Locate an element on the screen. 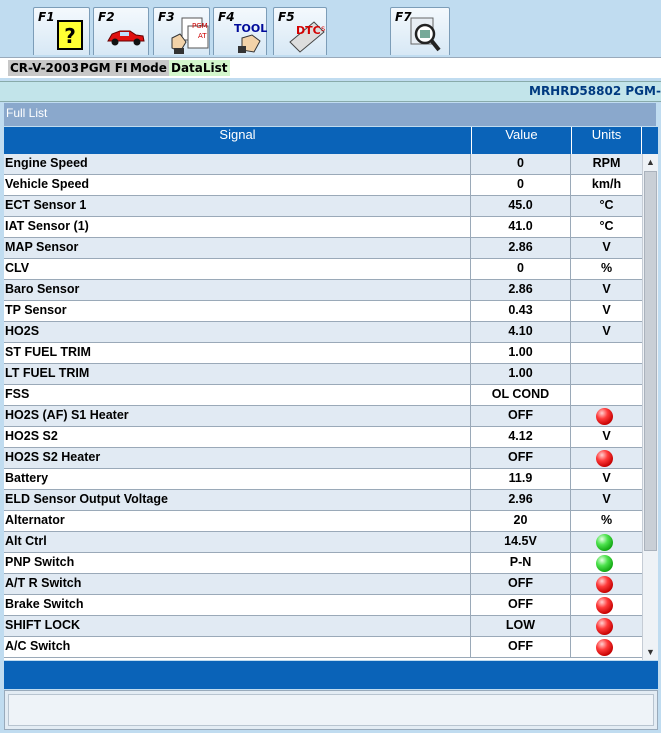 The width and height of the screenshot is (661, 733). signal-name: CLV is located at coordinates (238, 269).